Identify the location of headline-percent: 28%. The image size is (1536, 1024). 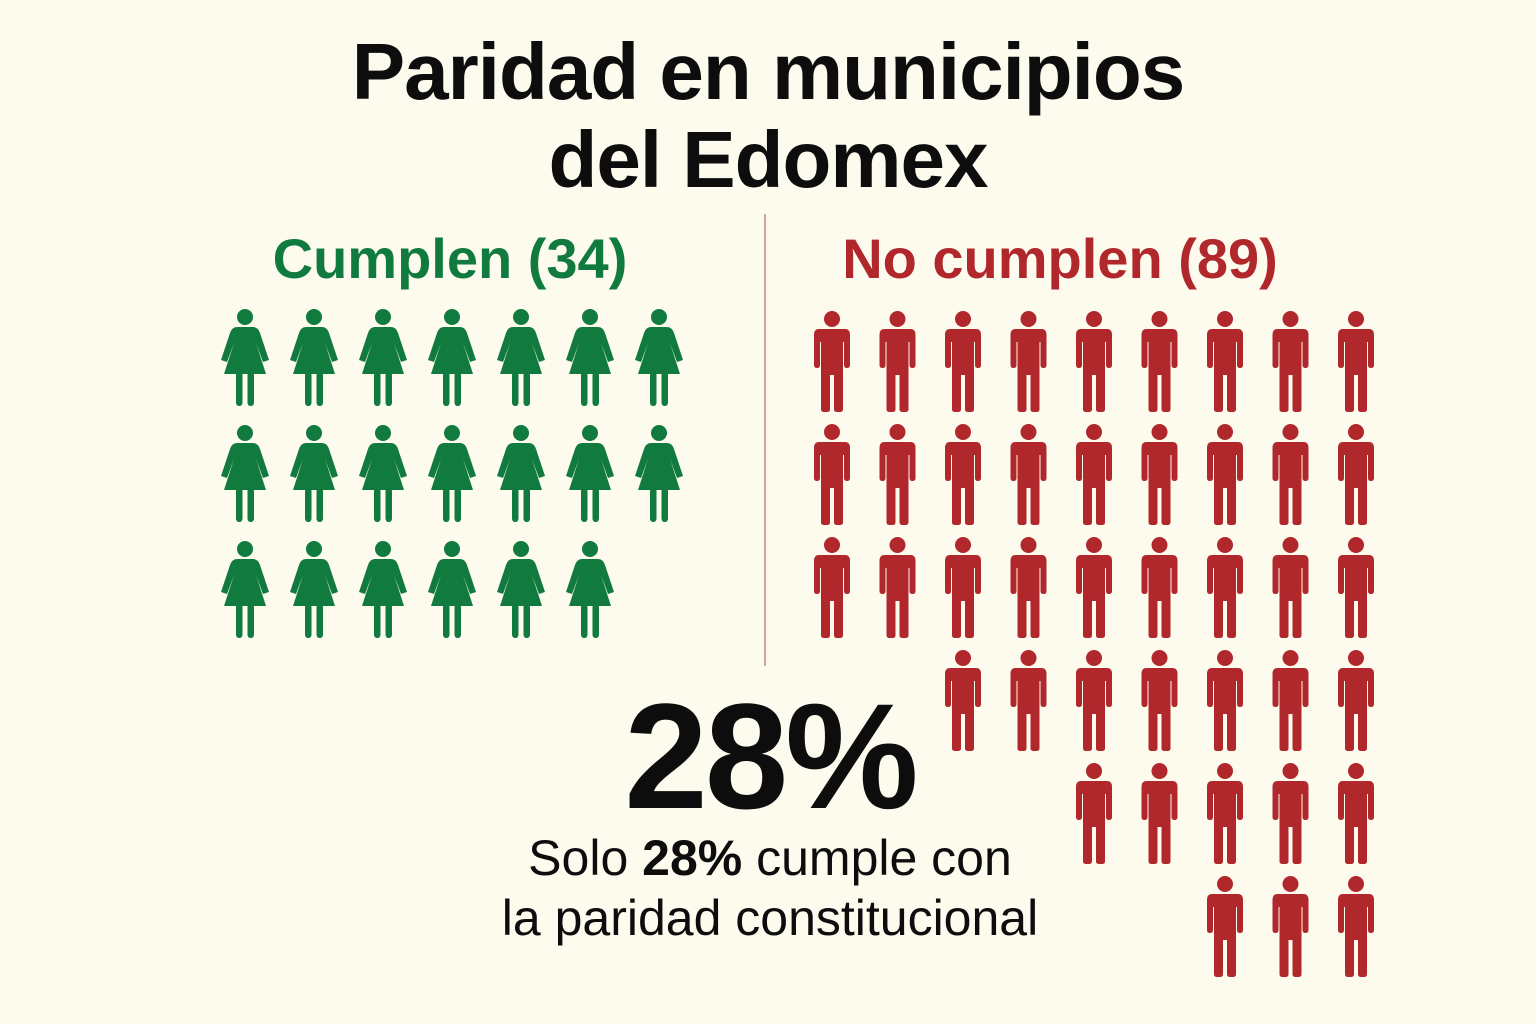
(771, 756).